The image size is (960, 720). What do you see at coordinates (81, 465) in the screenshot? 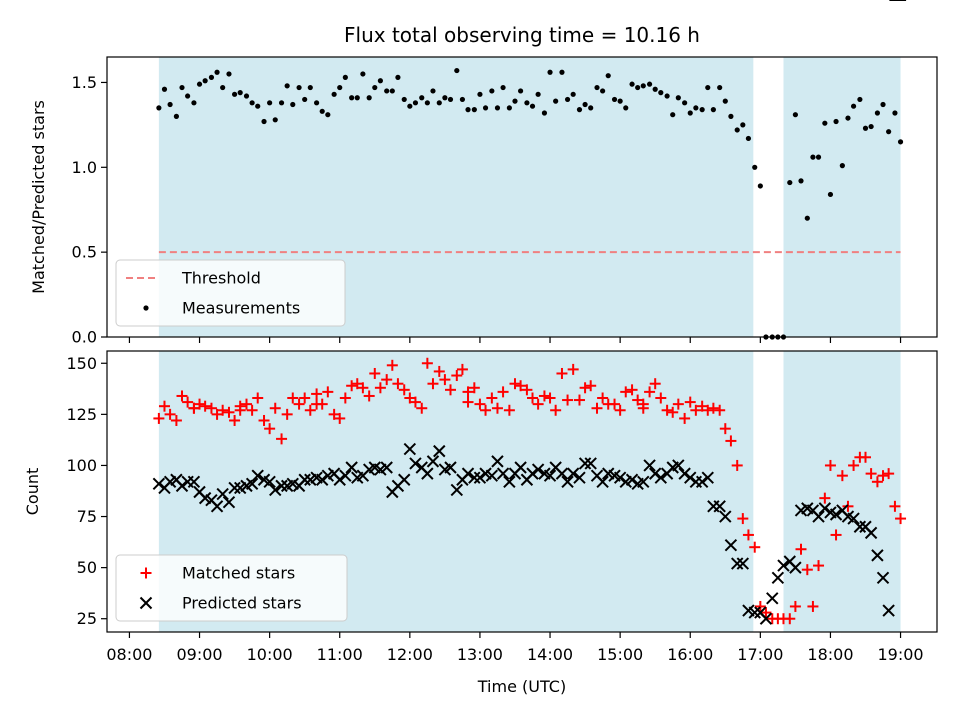
I see `y-tick-label: 100` at bounding box center [81, 465].